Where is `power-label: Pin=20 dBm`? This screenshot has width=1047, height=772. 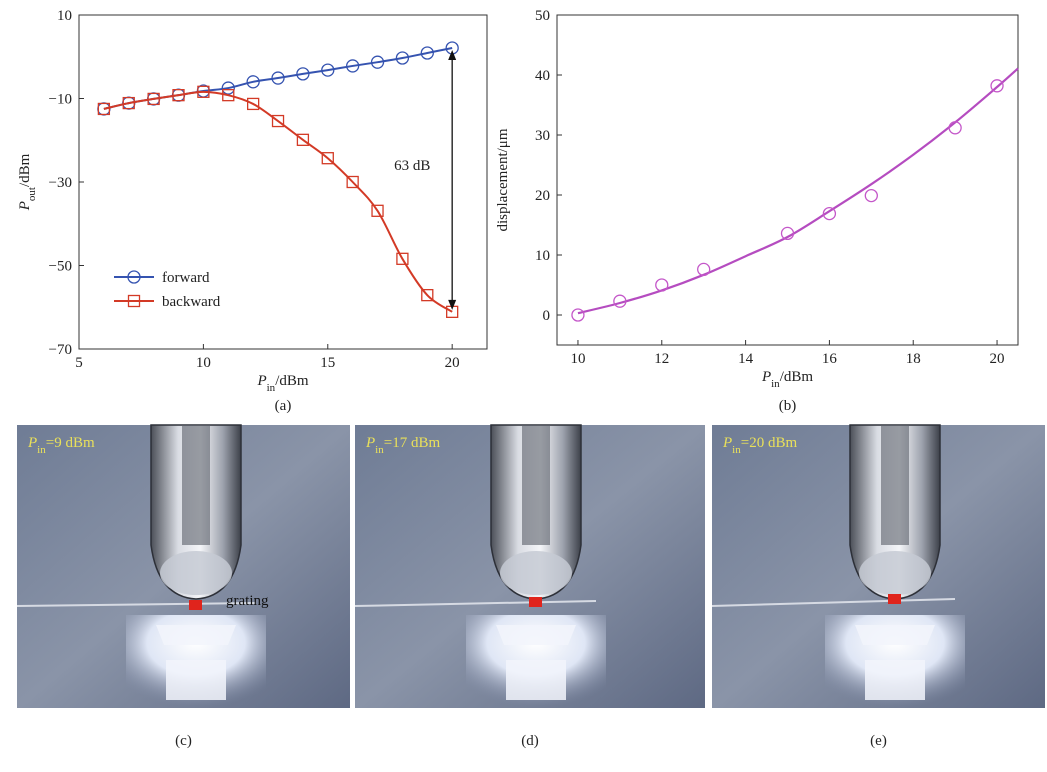 power-label: Pin=20 dBm is located at coordinates (759, 445).